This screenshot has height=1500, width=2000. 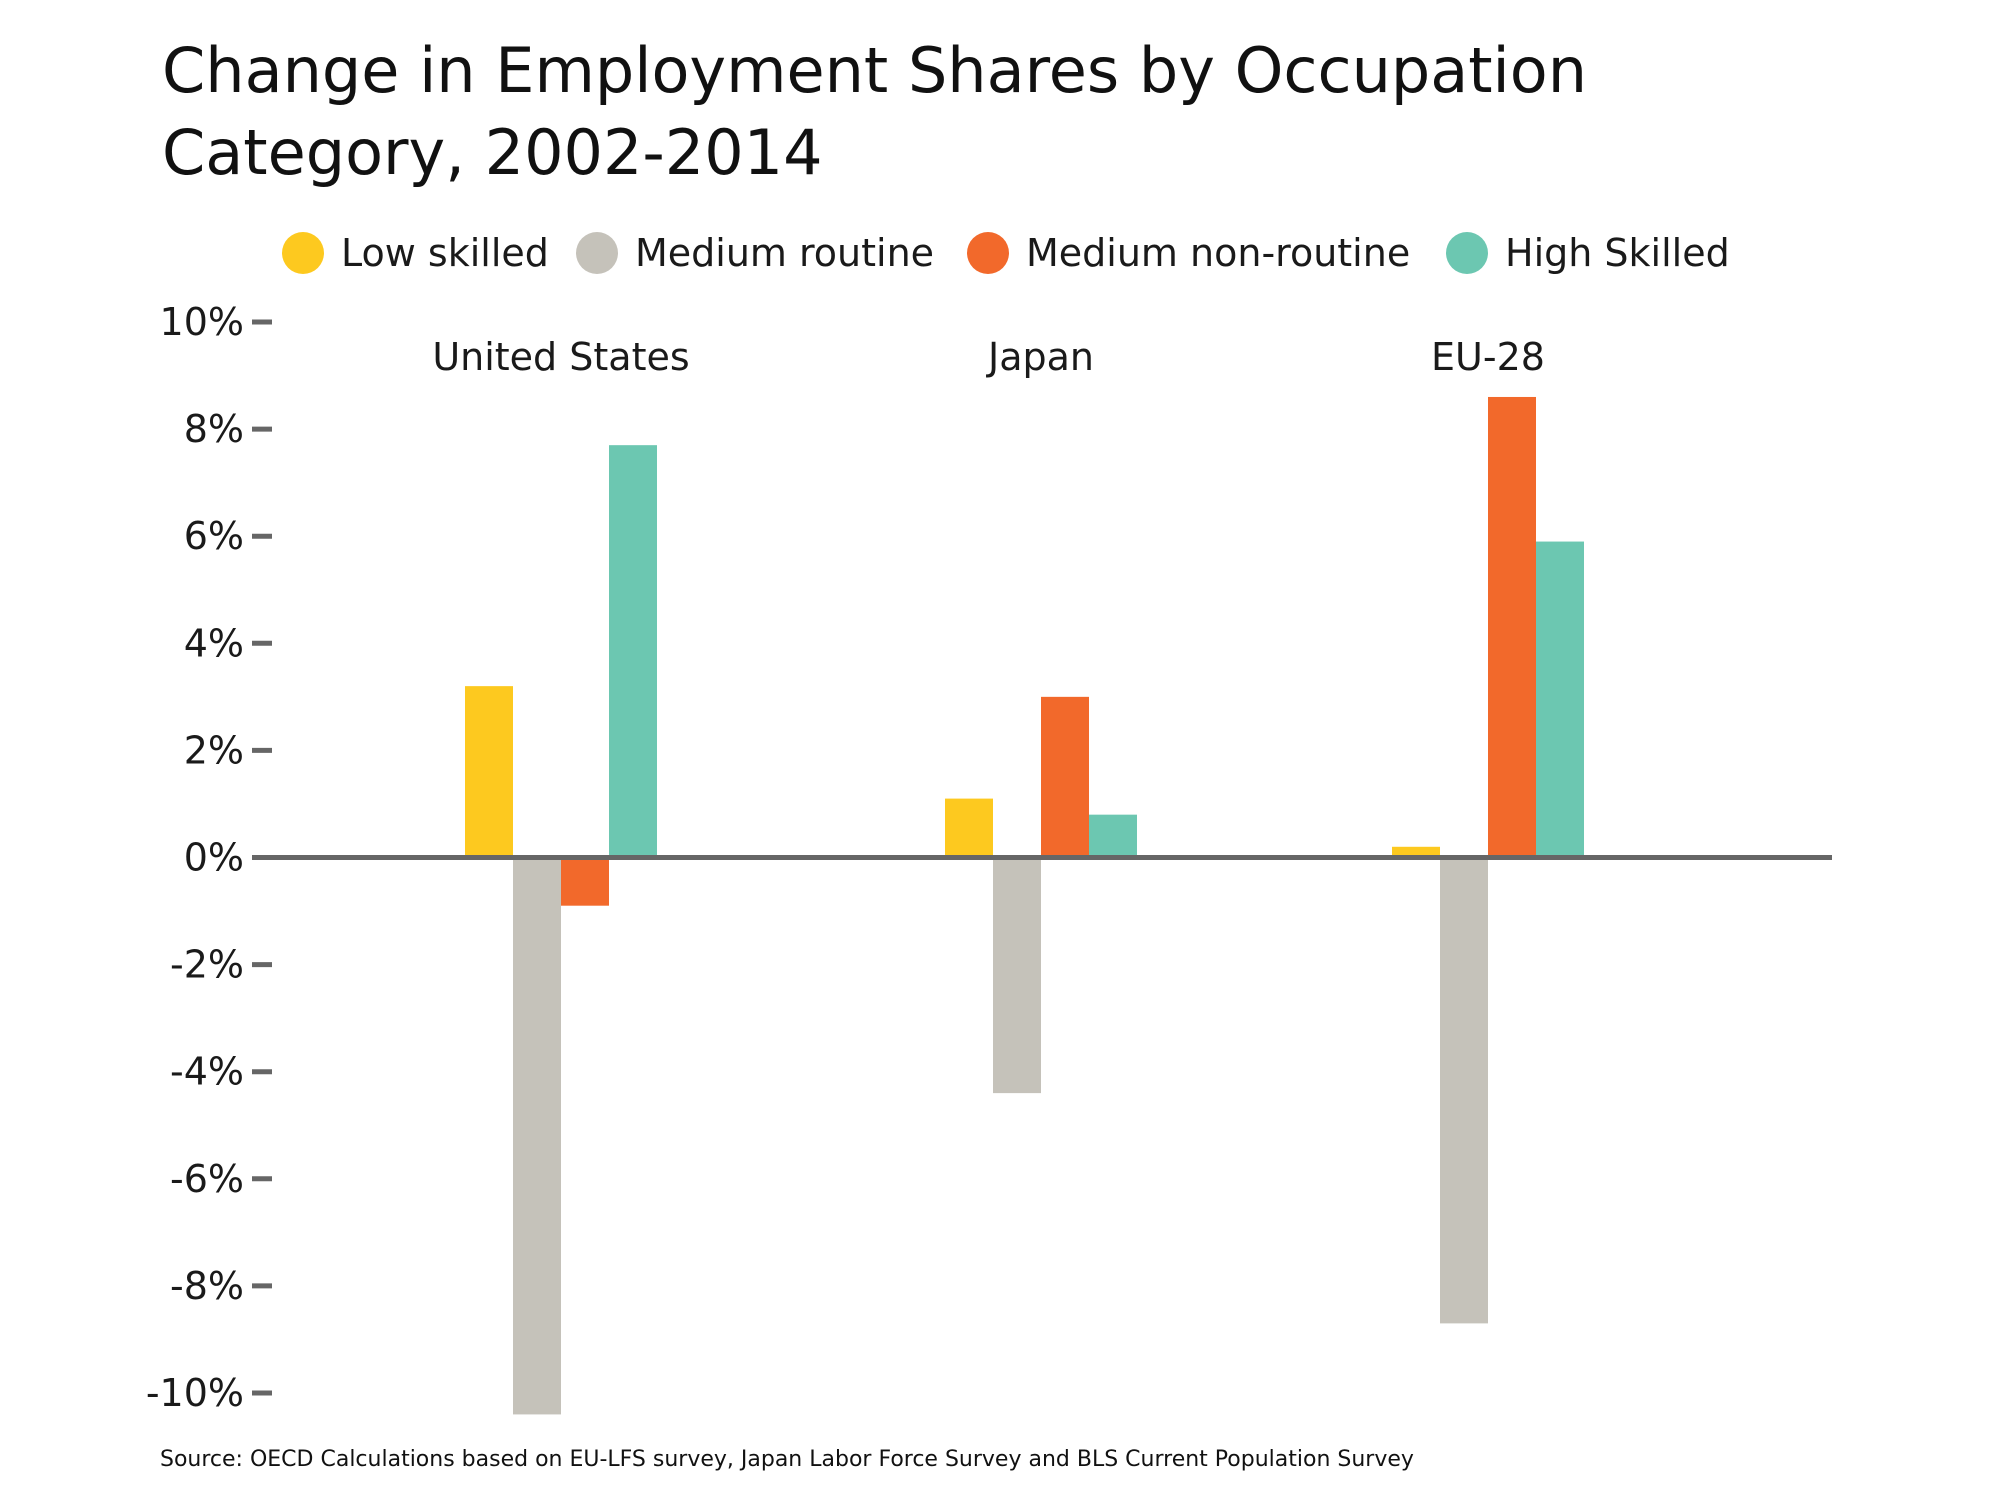 What do you see at coordinates (195, 1393) in the screenshot?
I see `y-tick-label: -10%` at bounding box center [195, 1393].